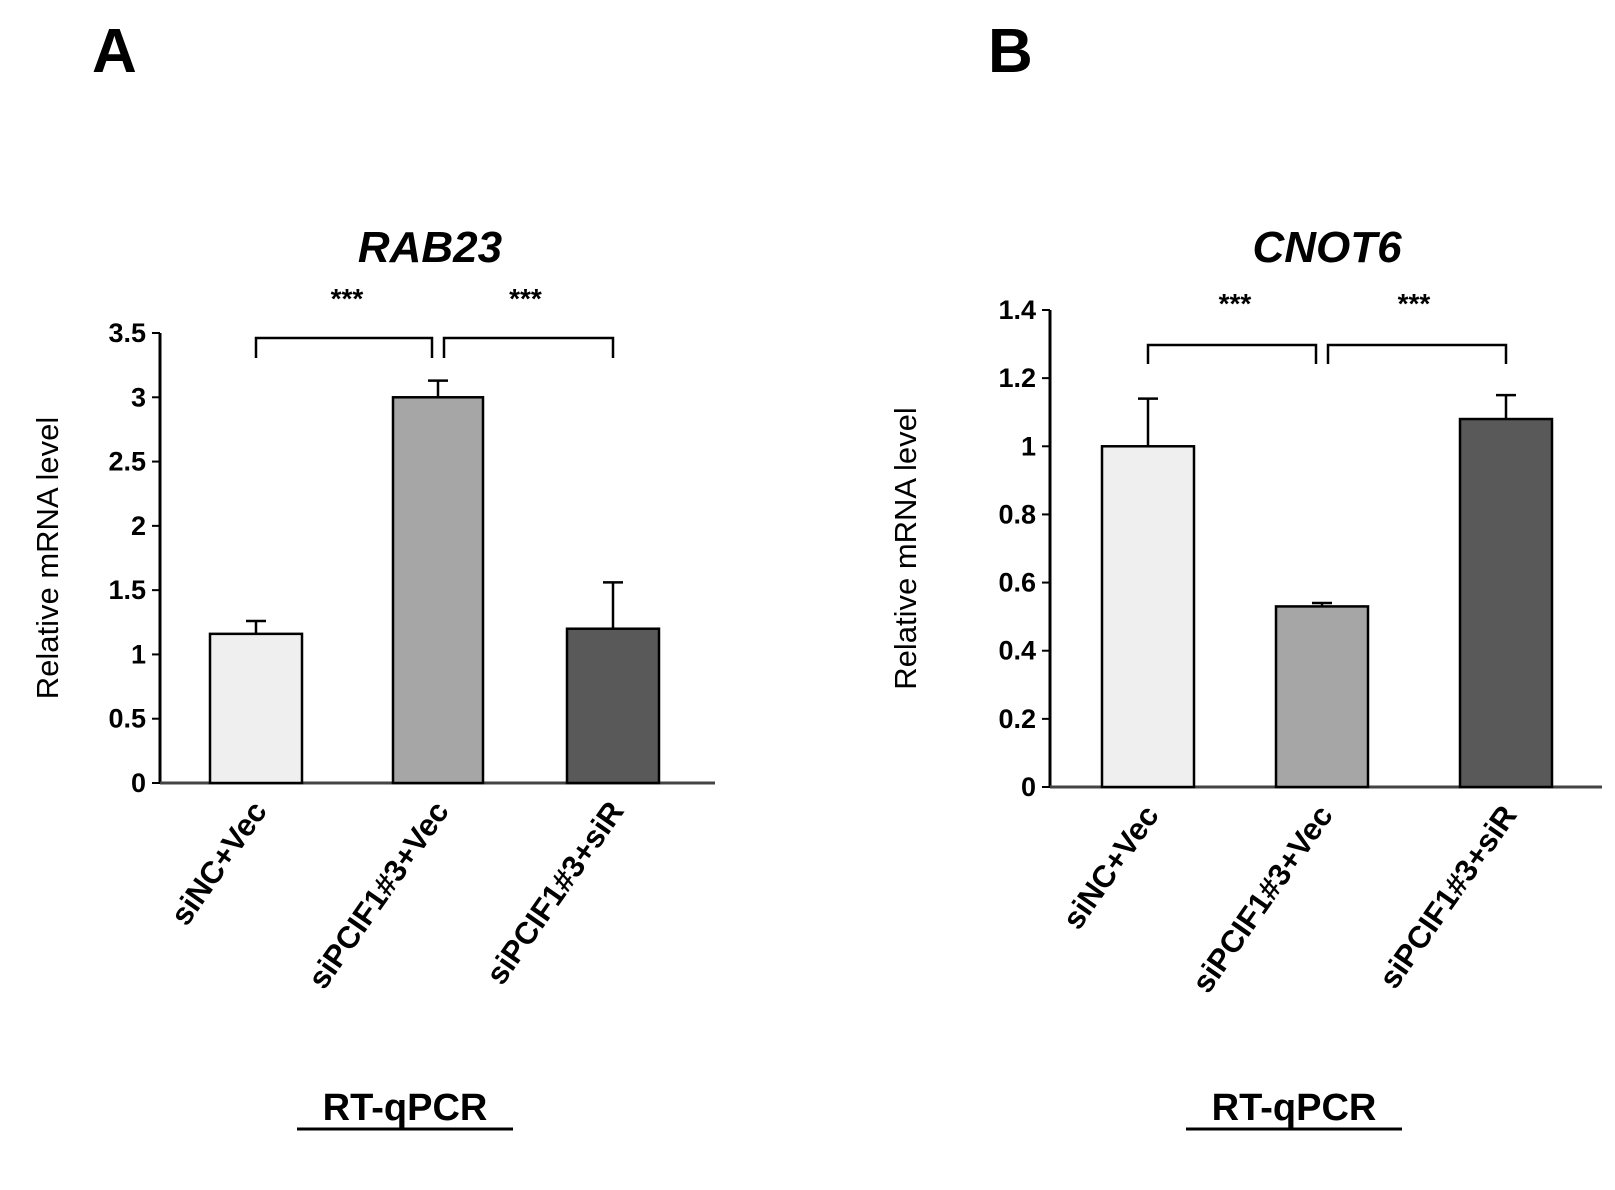  Describe the element at coordinates (138, 526) in the screenshot. I see `y-tick-label: 2` at that location.